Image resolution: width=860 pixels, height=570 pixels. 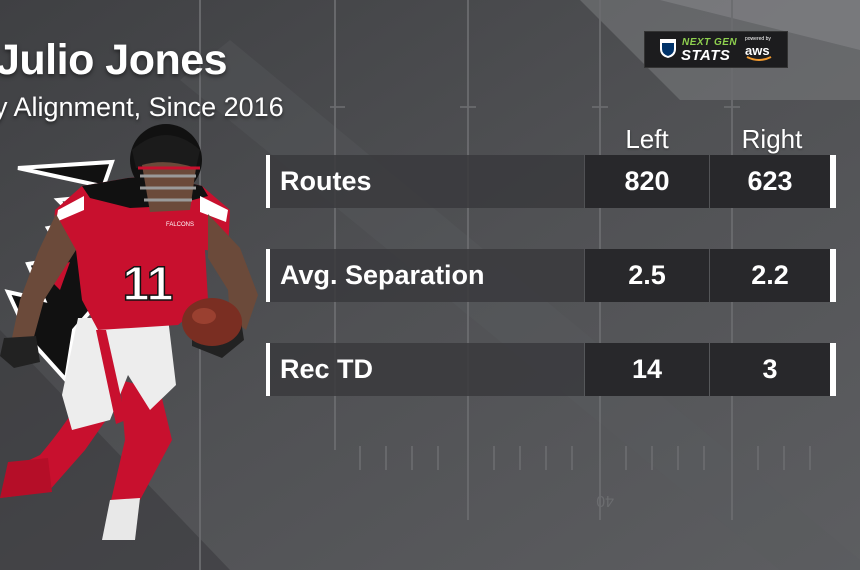 I want to click on next-gen-stats-logo: NEXT GEN STATS powered by aws, so click(x=716, y=49).